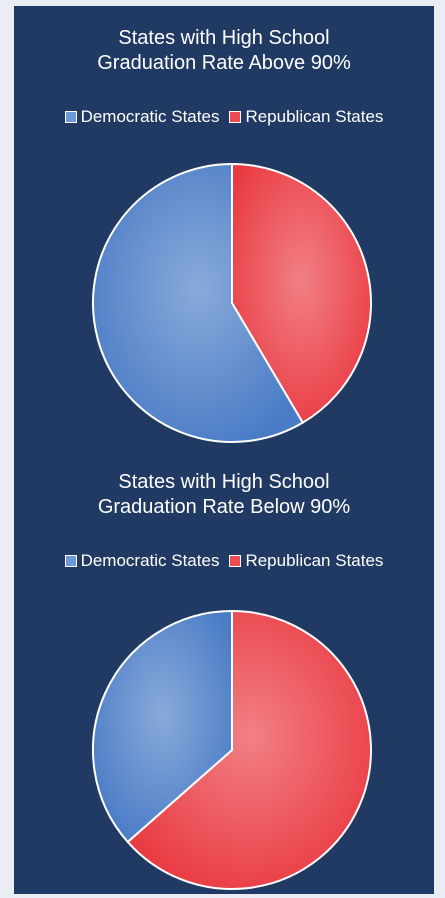  I want to click on chart-title-line-2: Graduation Rate Above 90%, so click(224, 63).